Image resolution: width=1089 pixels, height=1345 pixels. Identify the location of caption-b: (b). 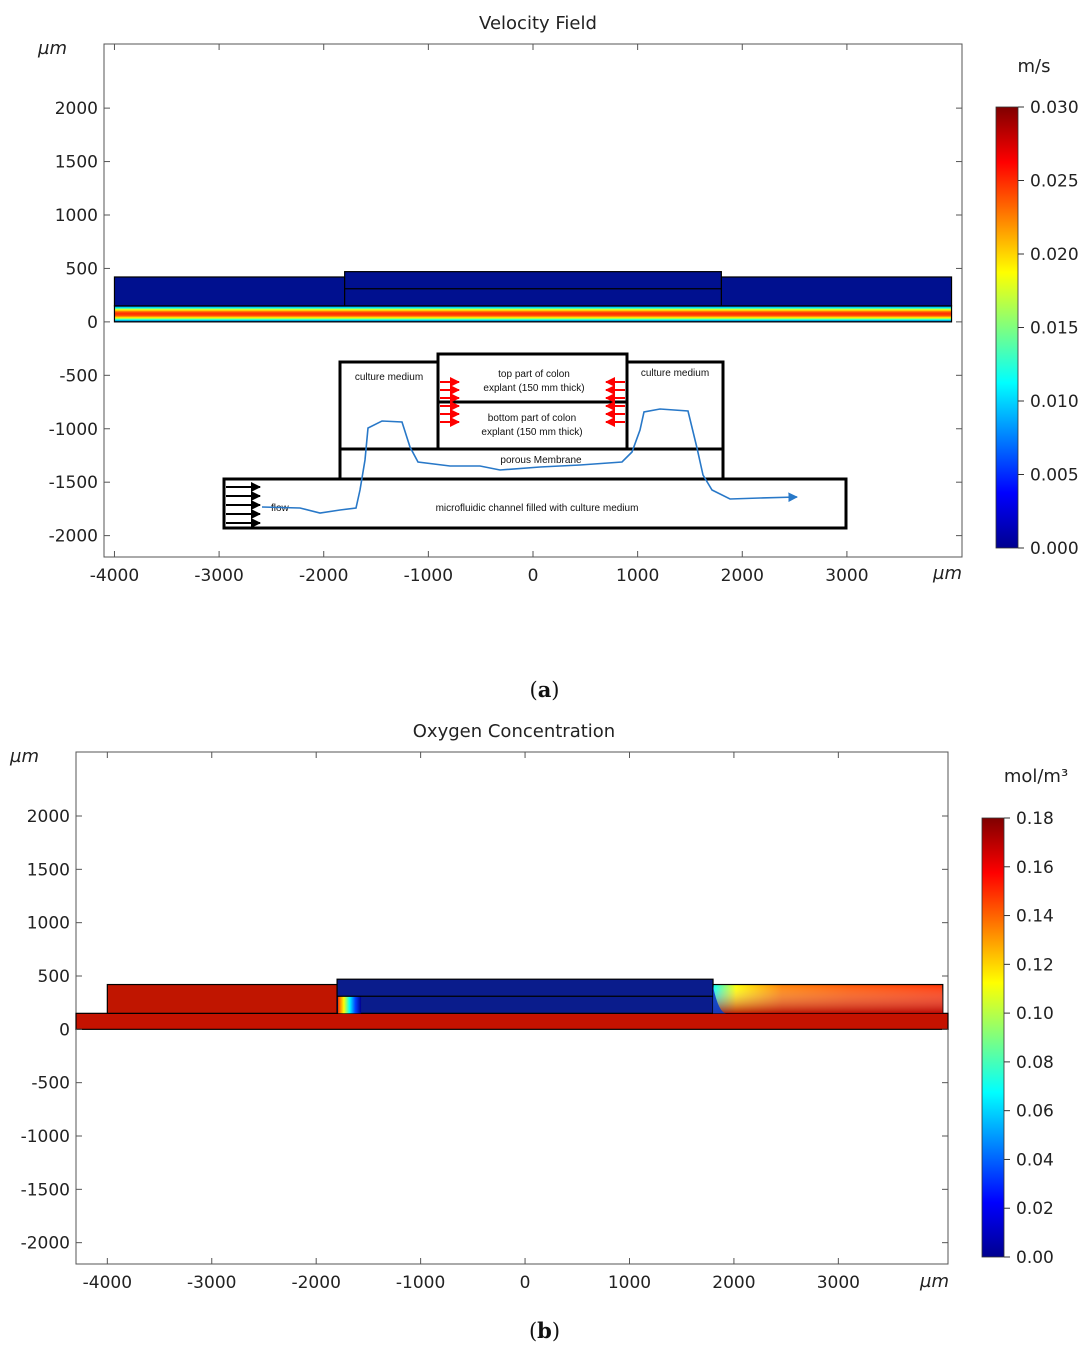
(544, 1330).